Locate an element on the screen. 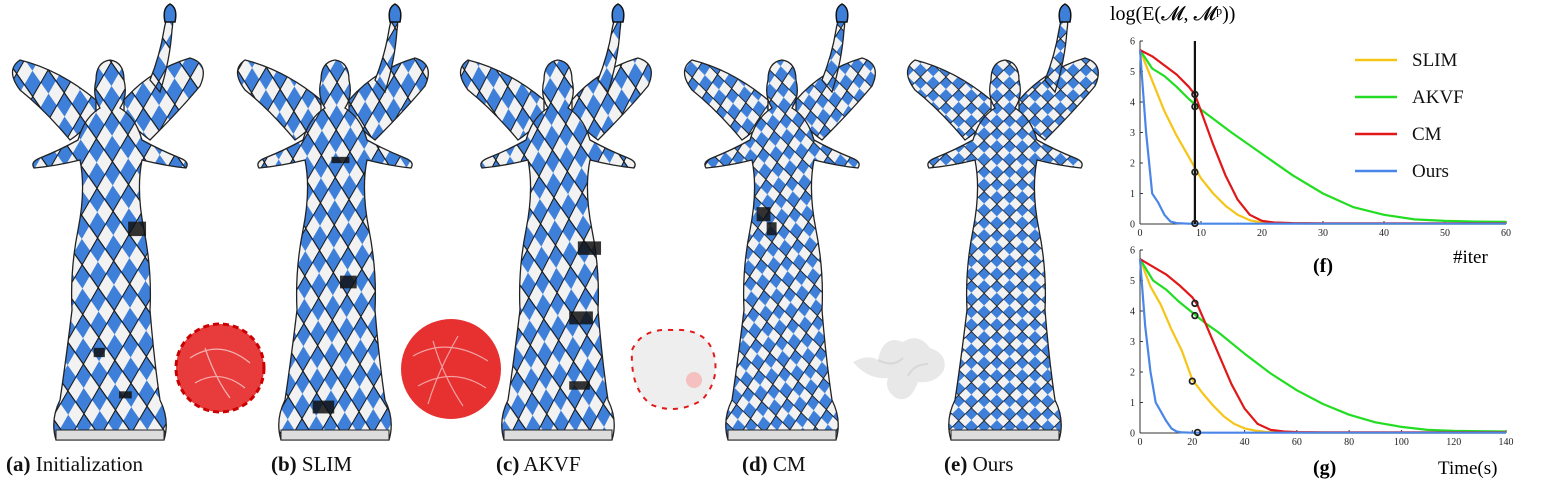 This screenshot has height=483, width=1543. chart-f-ylabel: log(E(𝓜, 𝓜ᵖ)) is located at coordinates (1172, 14).